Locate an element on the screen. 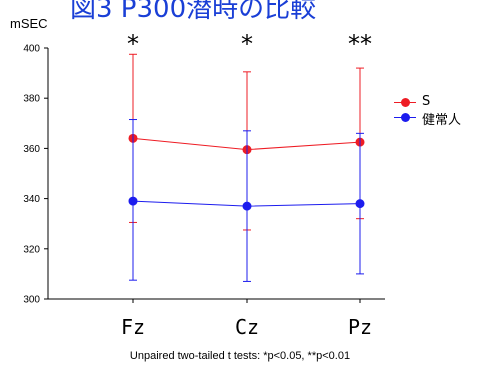 This screenshot has width=480, height=365. significance-marker: ** is located at coordinates (360, 44).